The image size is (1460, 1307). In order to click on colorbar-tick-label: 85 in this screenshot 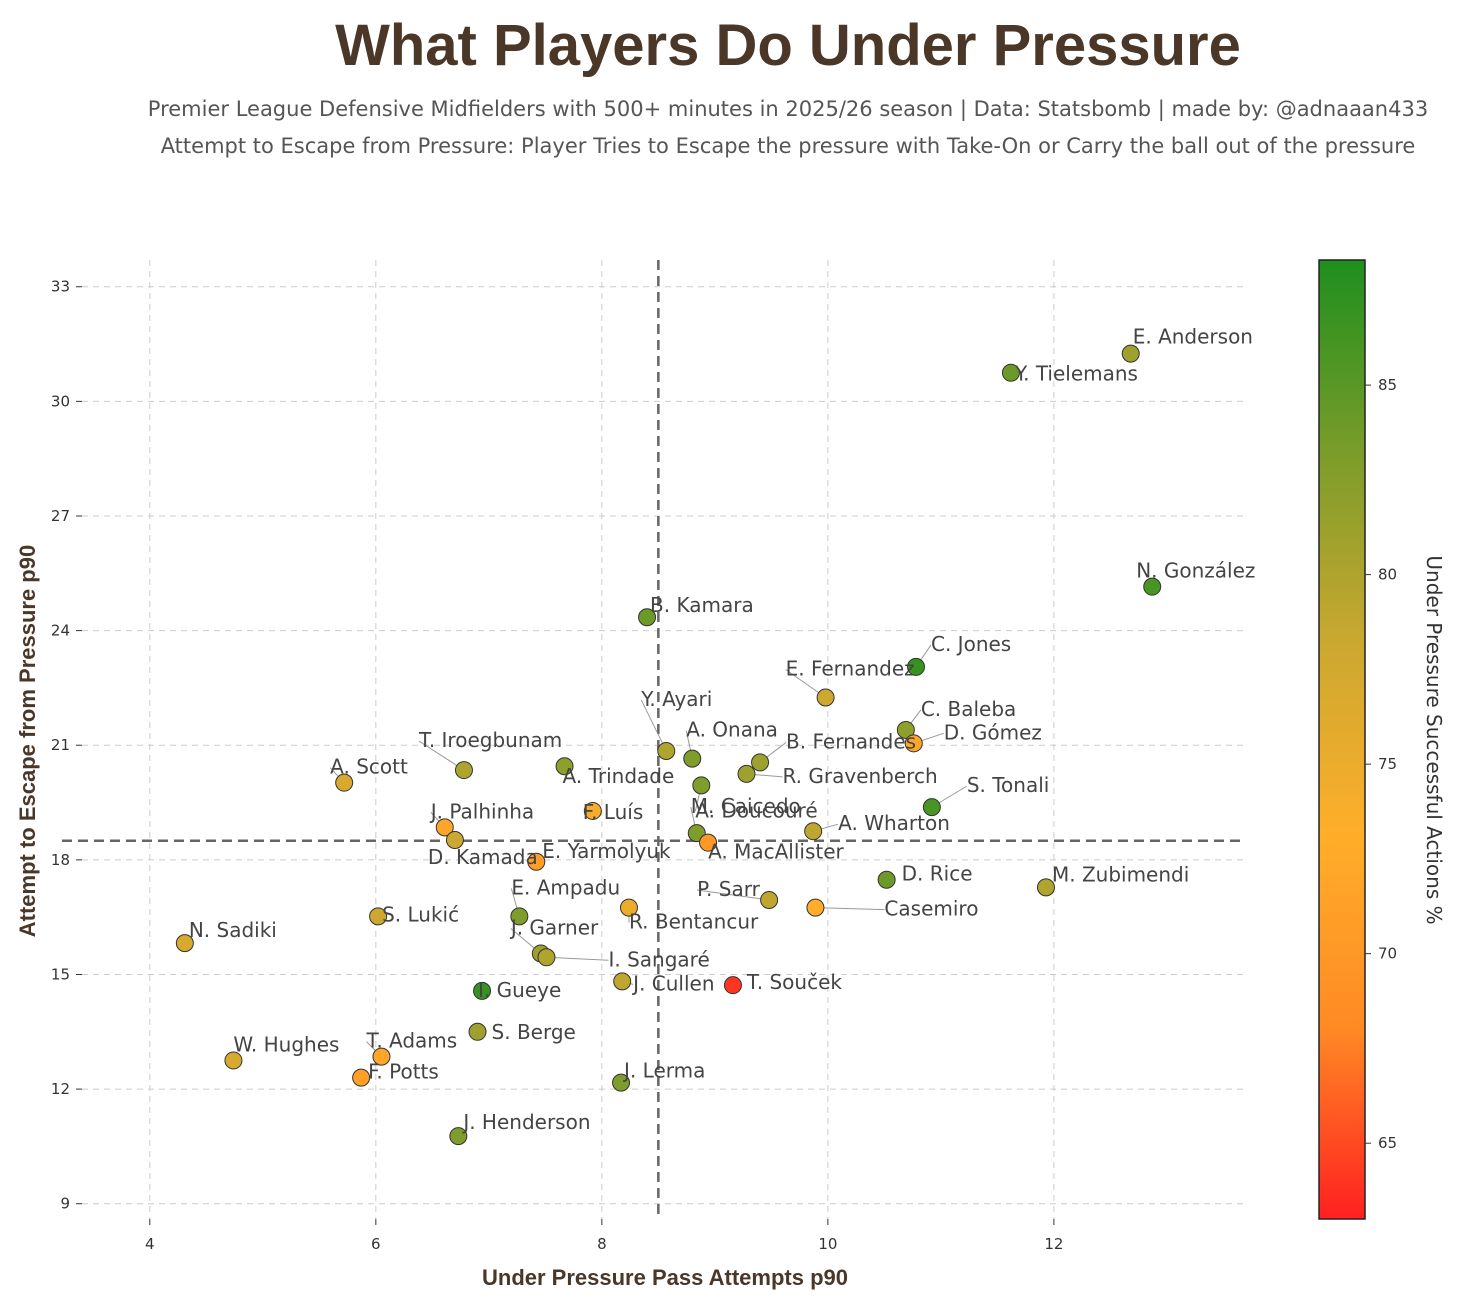, I will do `click(1387, 385)`.